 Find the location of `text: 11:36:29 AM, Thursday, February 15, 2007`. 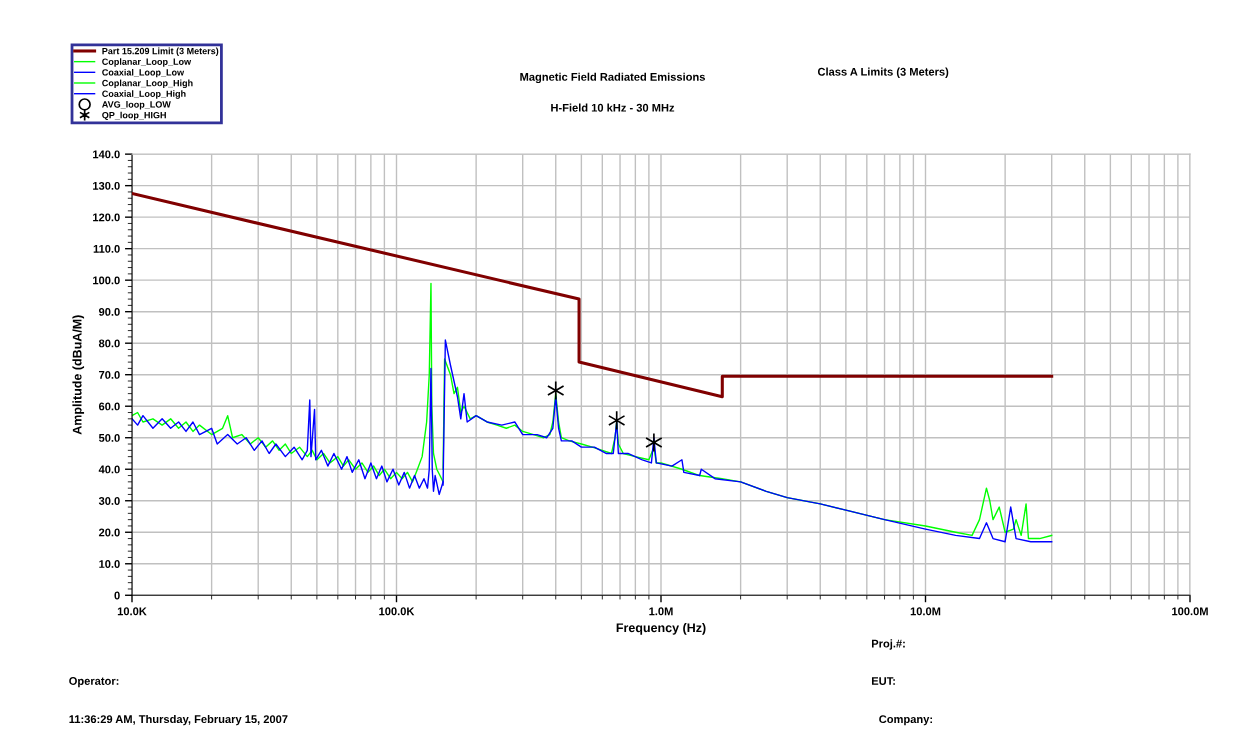

text: 11:36:29 AM, Thursday, February 15, 2007 is located at coordinates (178, 720).